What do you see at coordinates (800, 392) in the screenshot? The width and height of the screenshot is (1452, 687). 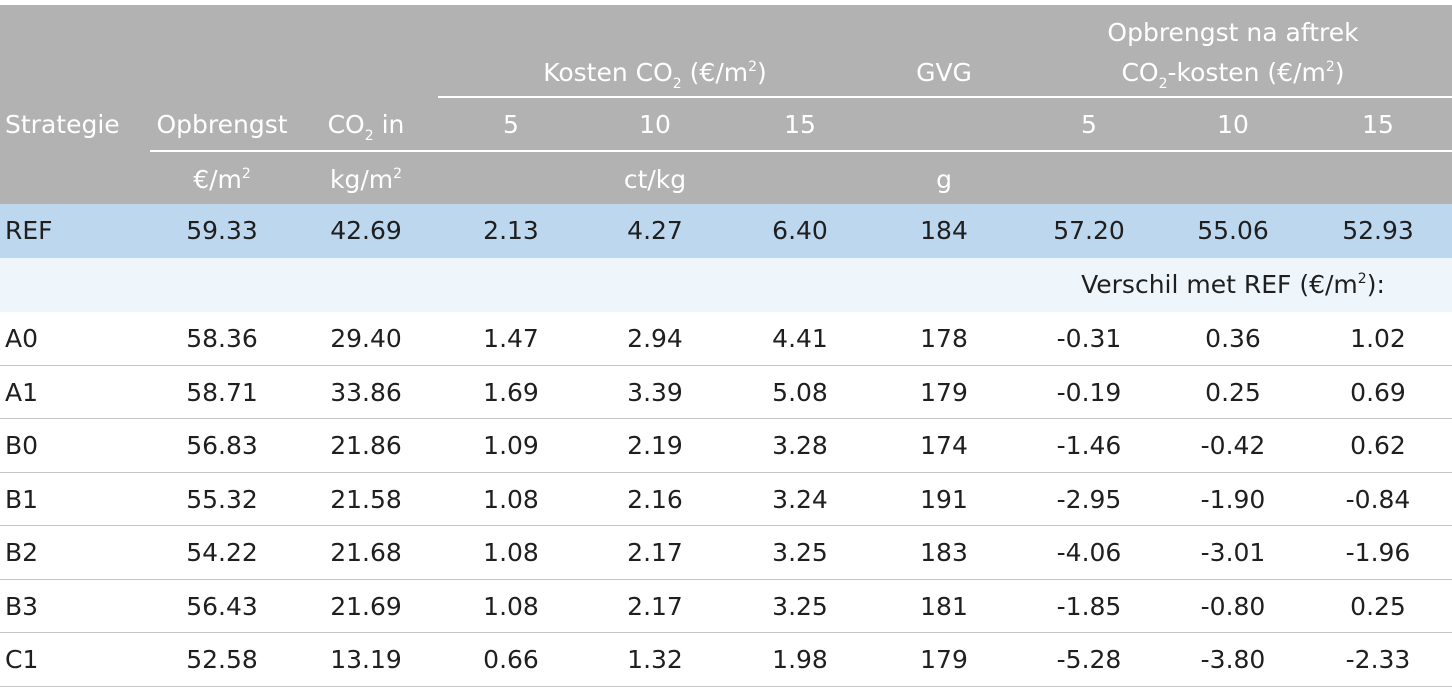 I see `table-cell-kosten-15: 5.08` at bounding box center [800, 392].